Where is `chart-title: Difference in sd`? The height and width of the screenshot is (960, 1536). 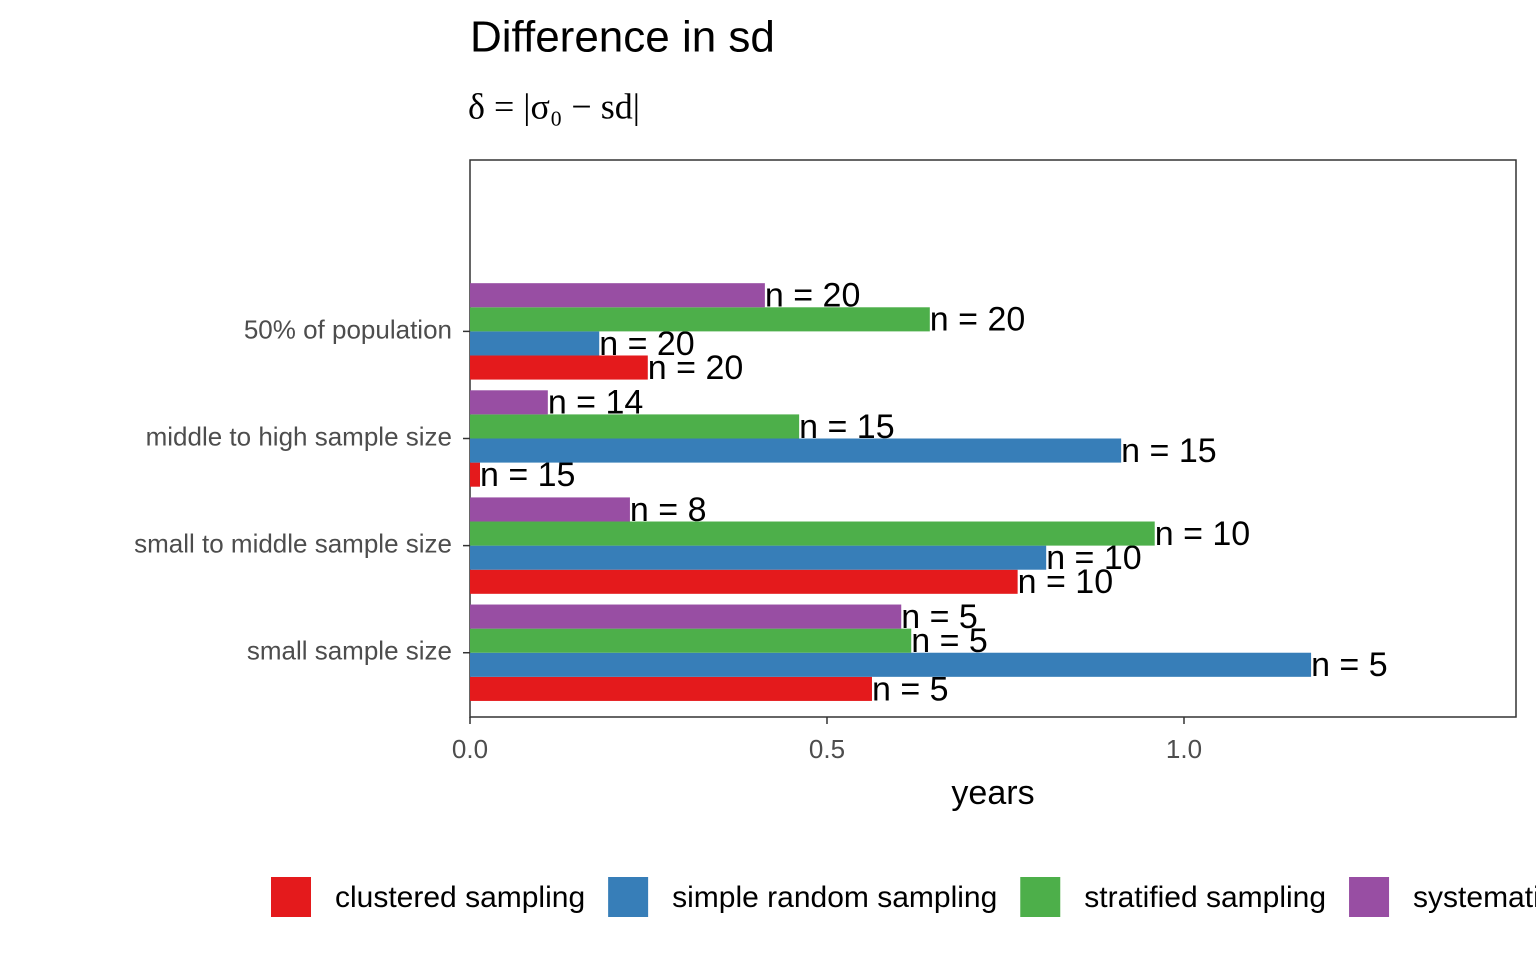
chart-title: Difference in sd is located at coordinates (622, 37).